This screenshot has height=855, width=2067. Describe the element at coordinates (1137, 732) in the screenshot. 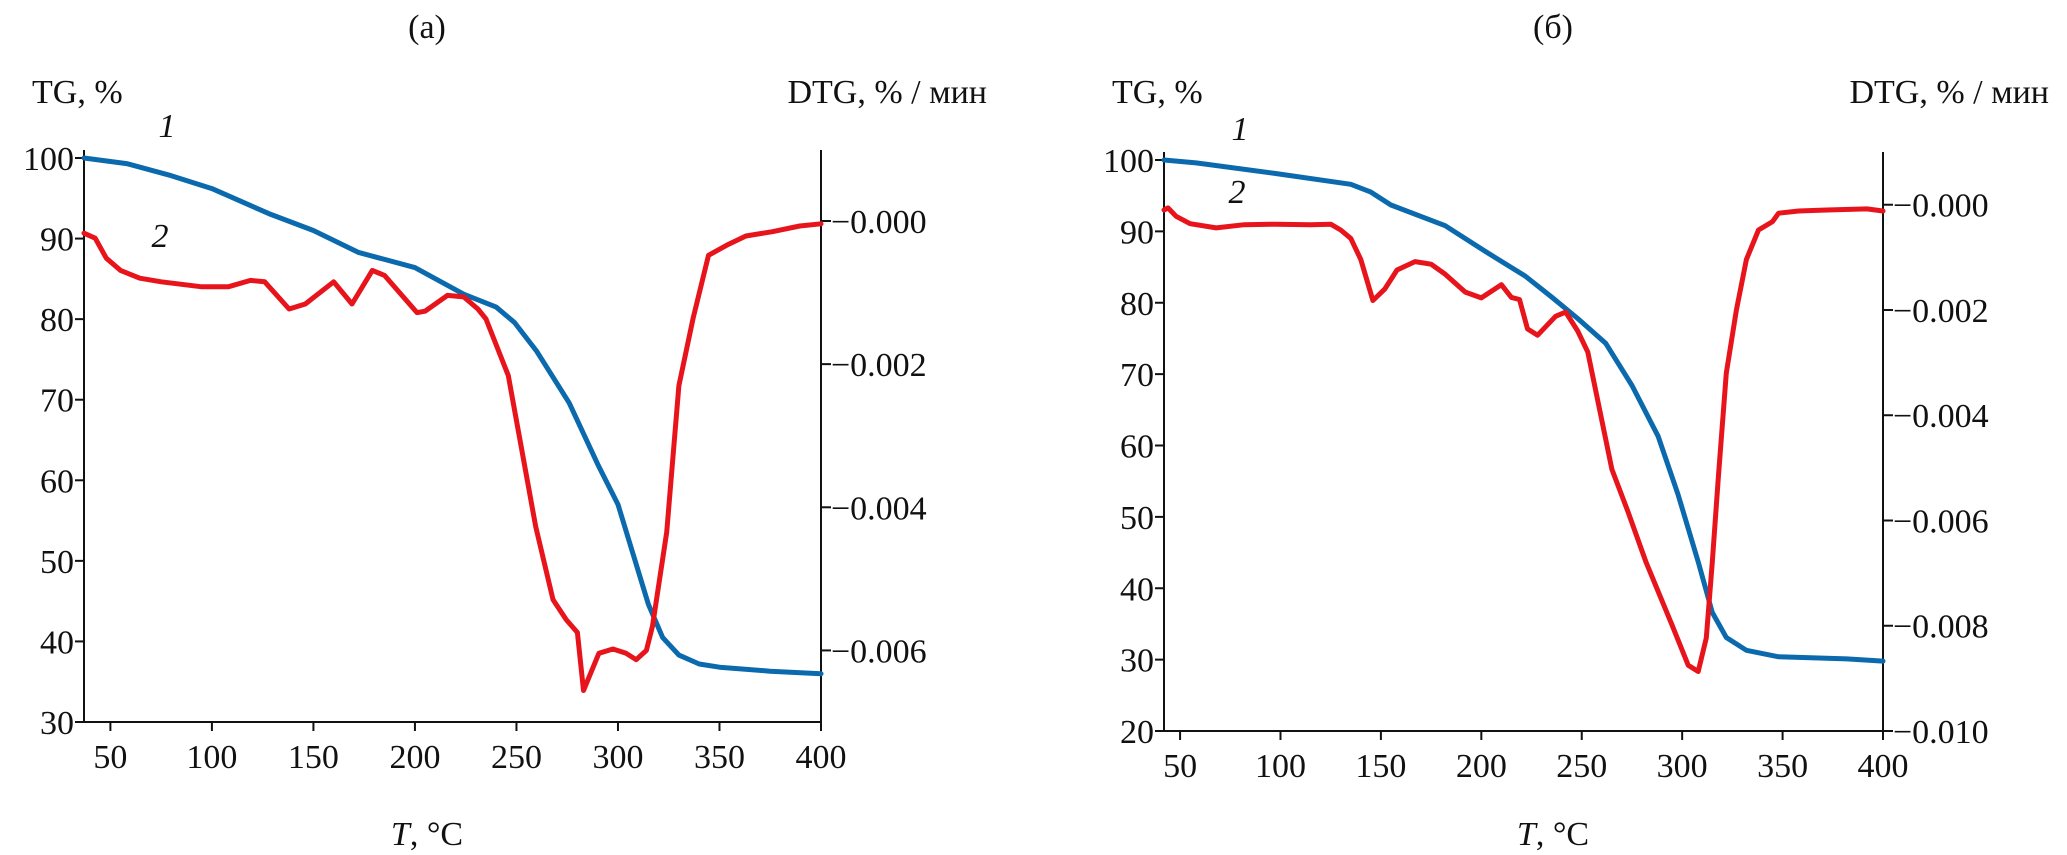

I see `y-left-tick-label: 20` at that location.